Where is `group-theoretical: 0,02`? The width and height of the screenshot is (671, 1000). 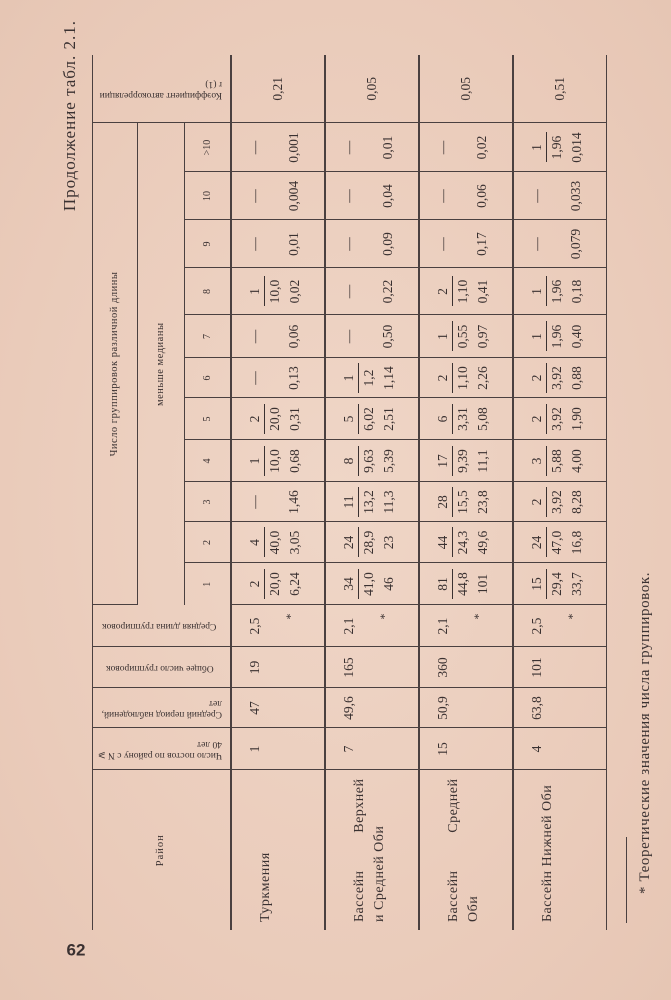 group-theoretical: 0,02 is located at coordinates (481, 147).